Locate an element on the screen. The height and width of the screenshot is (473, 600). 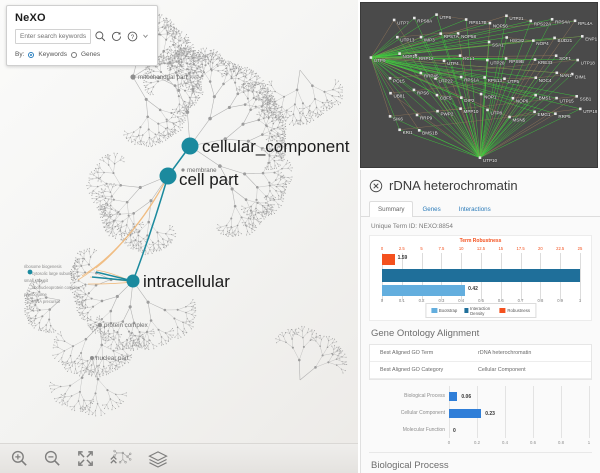
tree-node-intracellular is located at coordinates (133, 281).